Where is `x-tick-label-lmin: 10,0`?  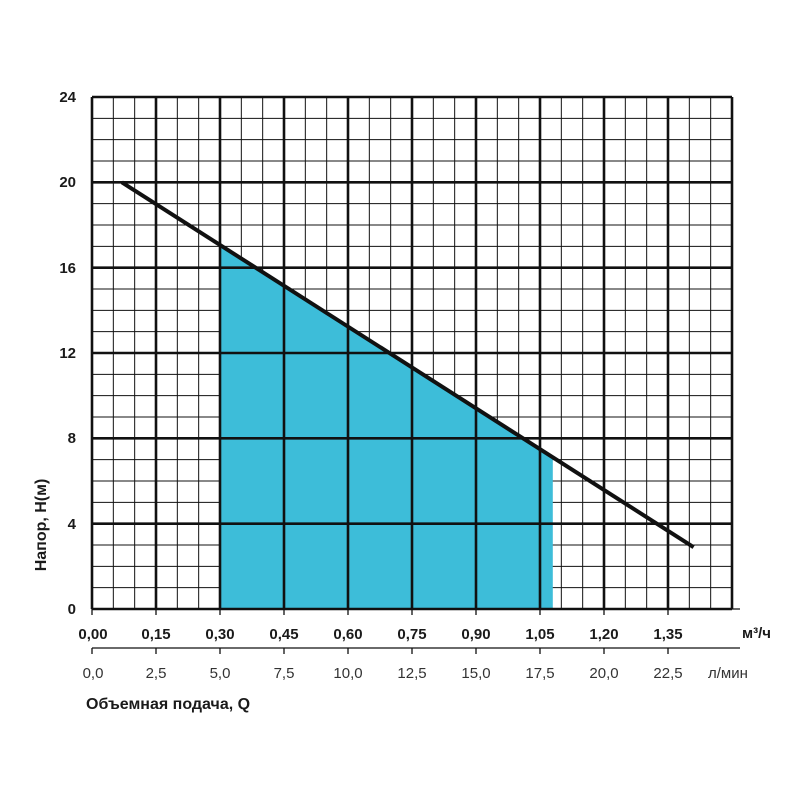 x-tick-label-lmin: 10,0 is located at coordinates (347, 673).